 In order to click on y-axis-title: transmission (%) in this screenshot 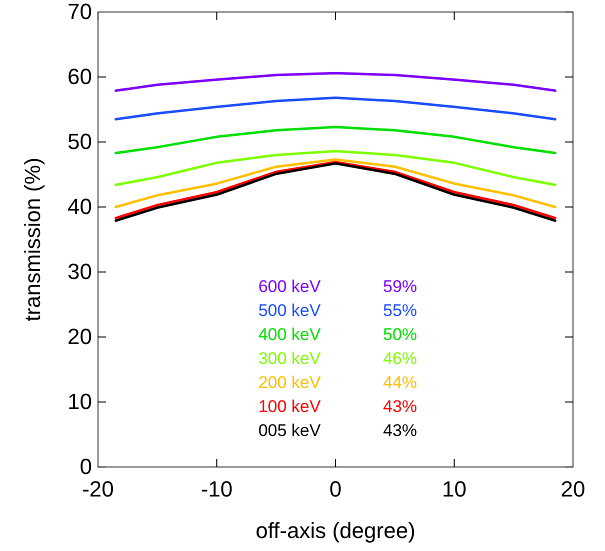, I will do `click(32, 240)`.